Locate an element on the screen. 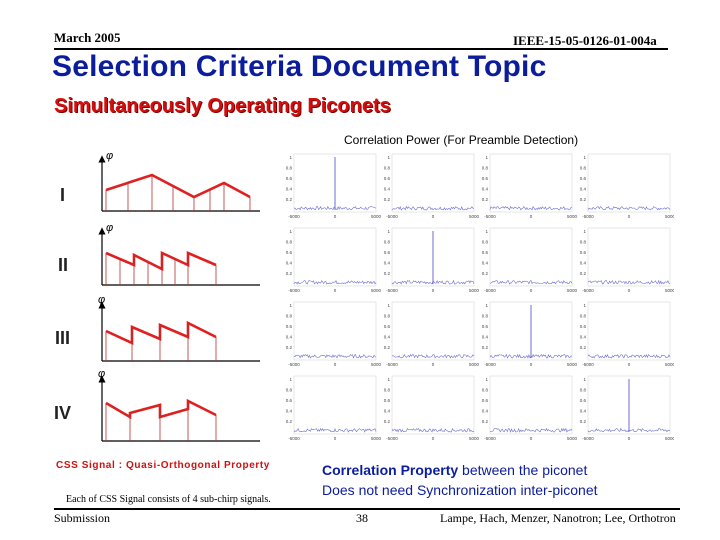 This screenshot has height=540, width=720. chirp-diagram-4: φ is located at coordinates (179, 405).